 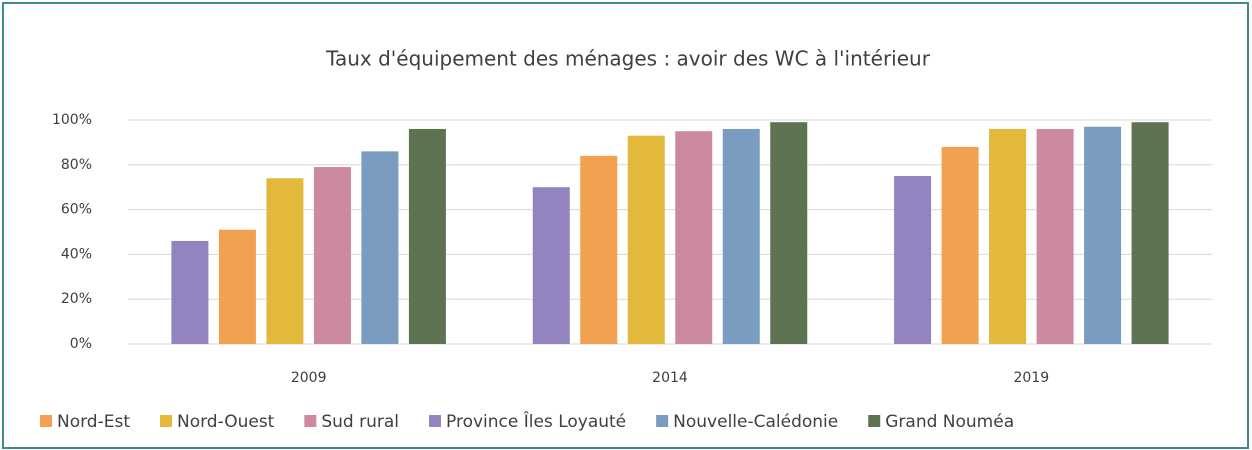 What do you see at coordinates (81, 344) in the screenshot?
I see `y-tick-label: 0%` at bounding box center [81, 344].